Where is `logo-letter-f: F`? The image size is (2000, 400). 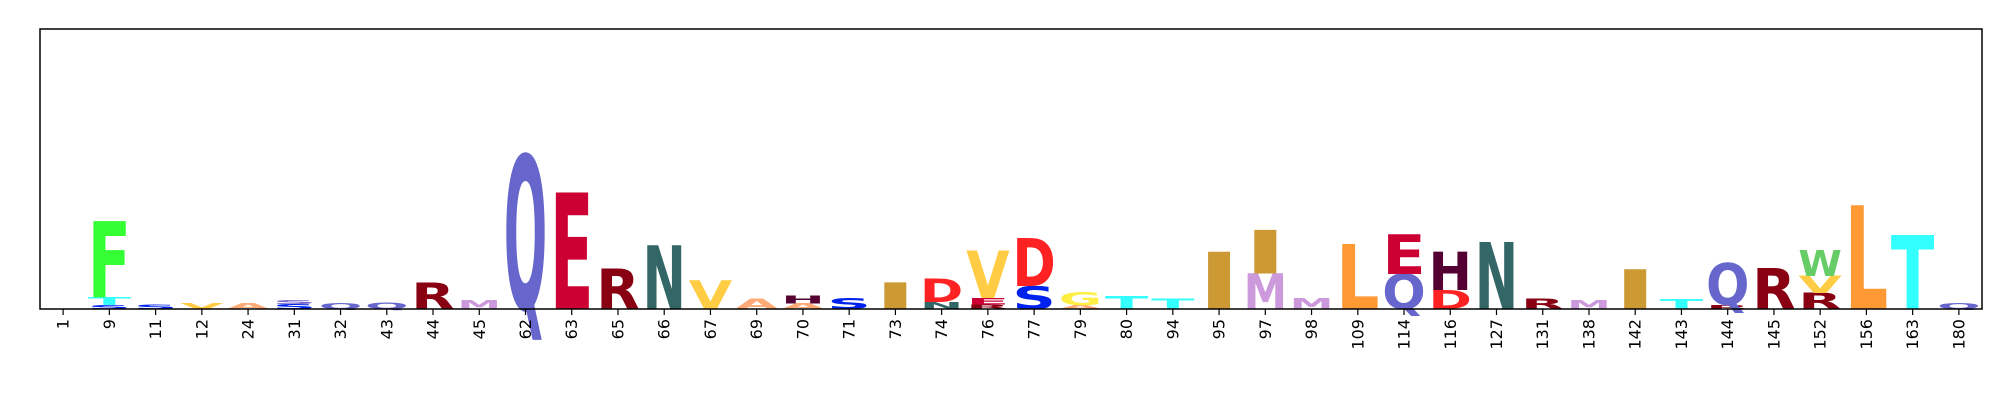 logo-letter-f: F is located at coordinates (109, 262).